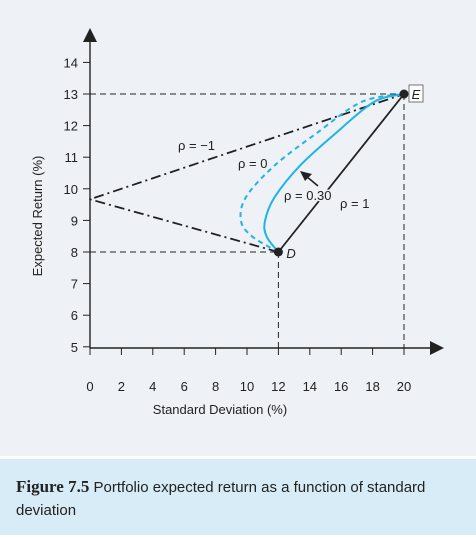  Describe the element at coordinates (196, 145) in the screenshot. I see `curve-label-rho-minus-1: ρ = −1` at that location.